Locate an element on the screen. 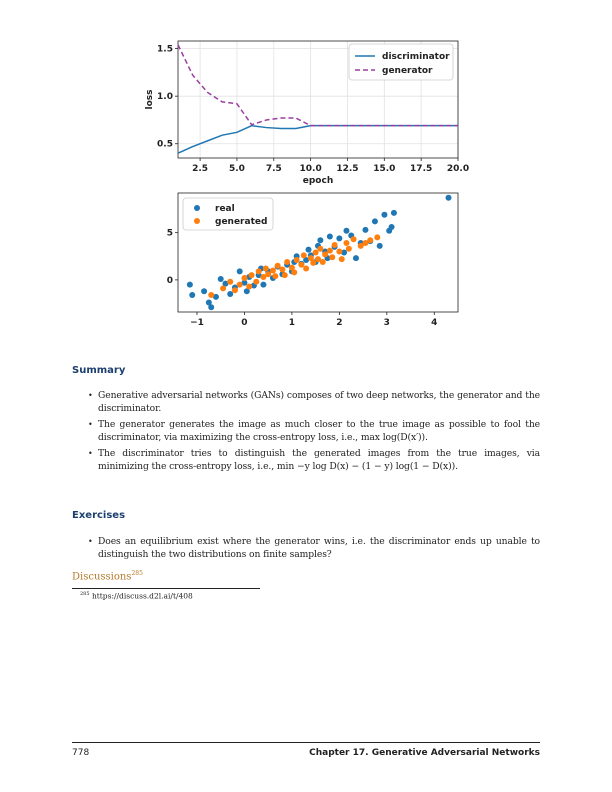 The height and width of the screenshot is (792, 612). x-tick-label: 0 is located at coordinates (244, 323).